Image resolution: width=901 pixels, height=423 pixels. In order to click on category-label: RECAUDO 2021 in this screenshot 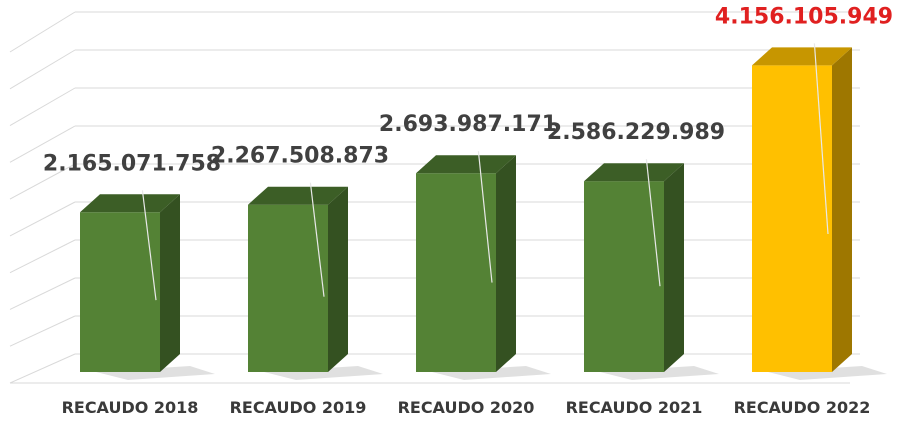, I will do `click(634, 407)`.